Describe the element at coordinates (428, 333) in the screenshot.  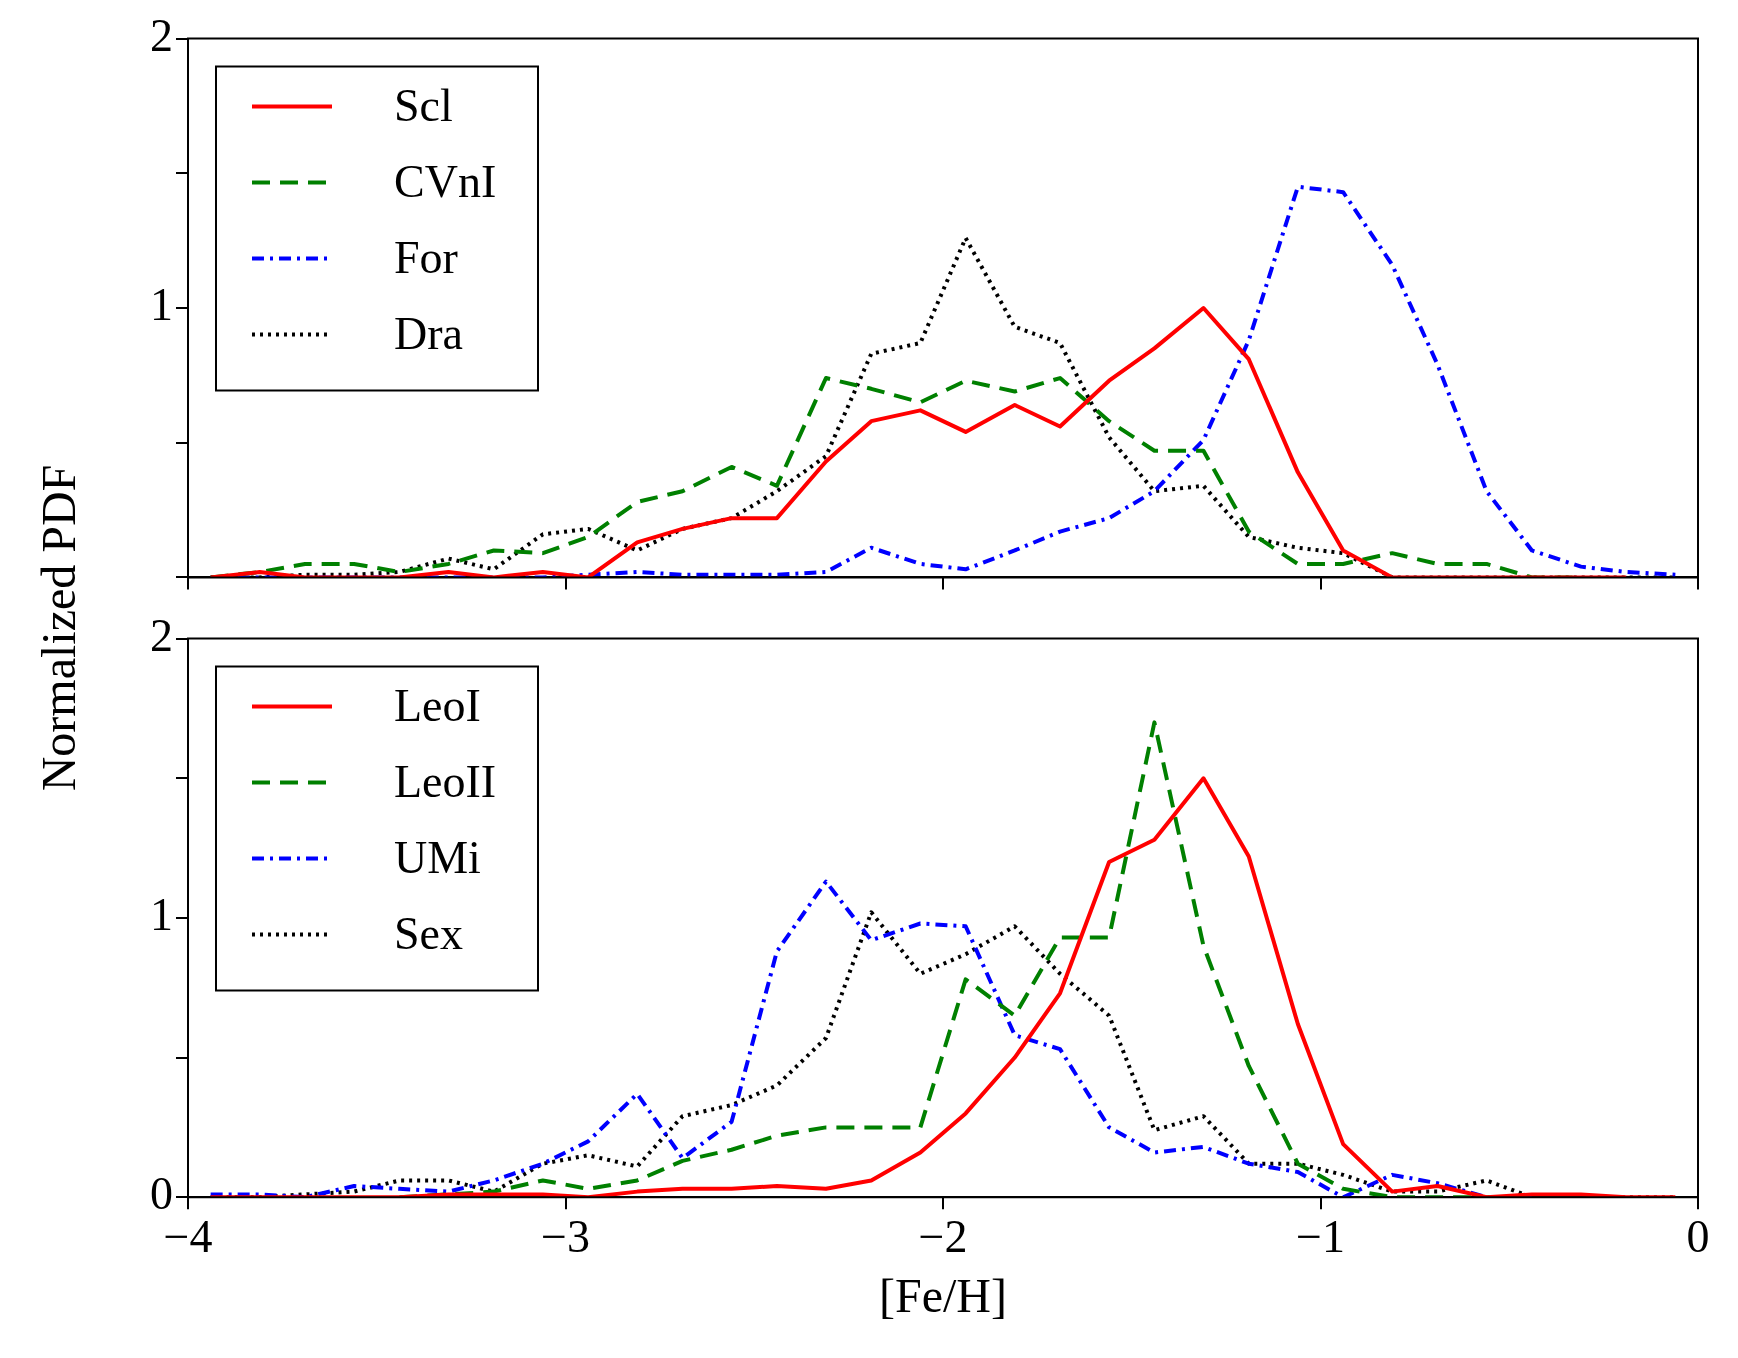
I see `legend-label: Dra` at that location.